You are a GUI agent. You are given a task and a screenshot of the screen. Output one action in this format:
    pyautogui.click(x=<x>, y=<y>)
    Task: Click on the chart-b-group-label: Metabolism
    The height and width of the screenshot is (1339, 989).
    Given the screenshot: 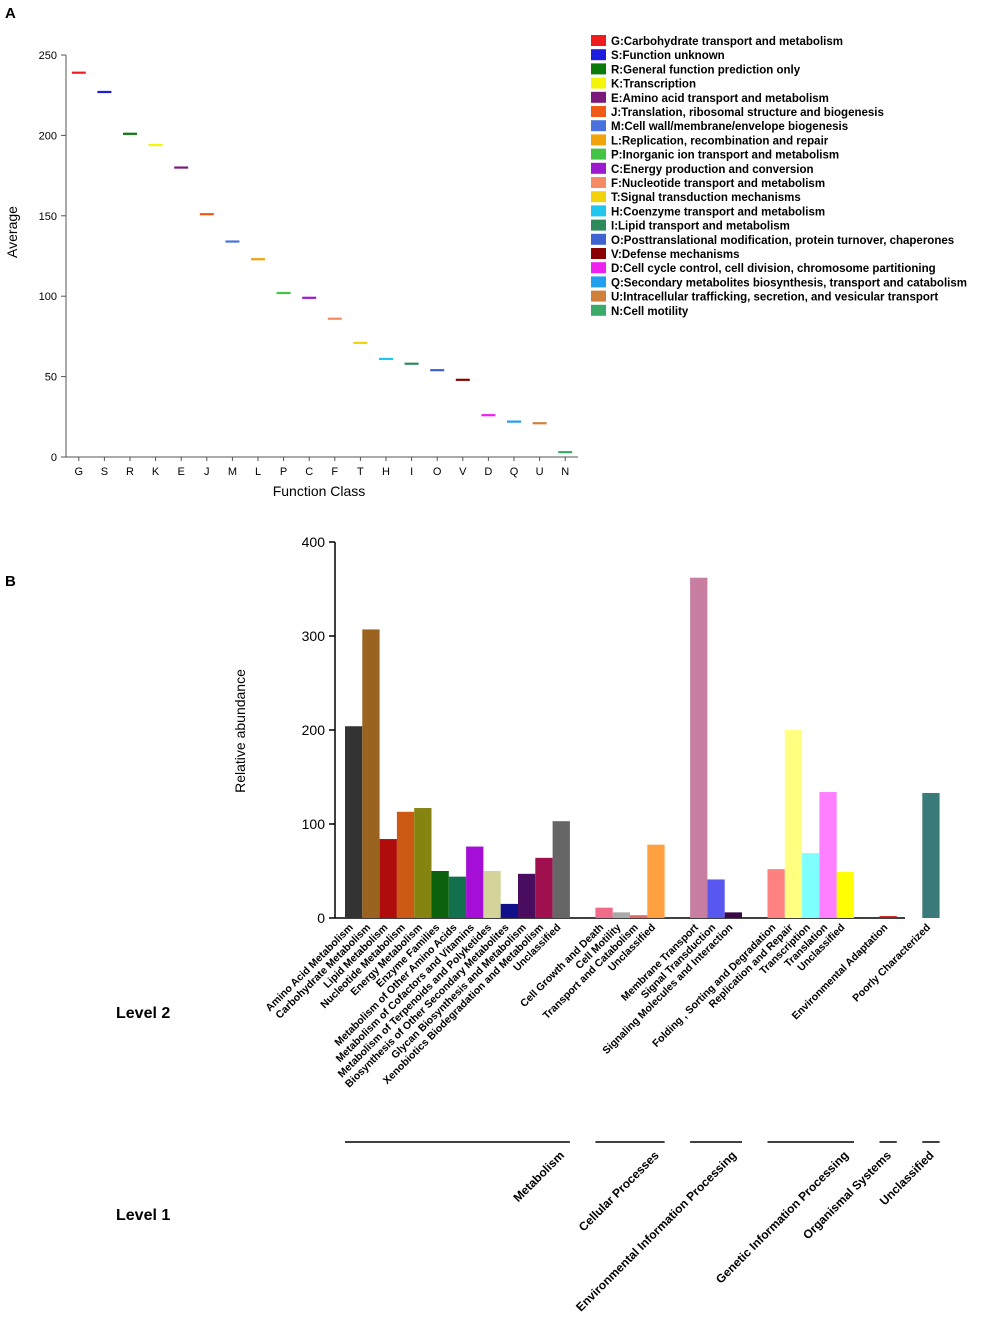 What is the action you would take?
    pyautogui.click(x=538, y=1176)
    